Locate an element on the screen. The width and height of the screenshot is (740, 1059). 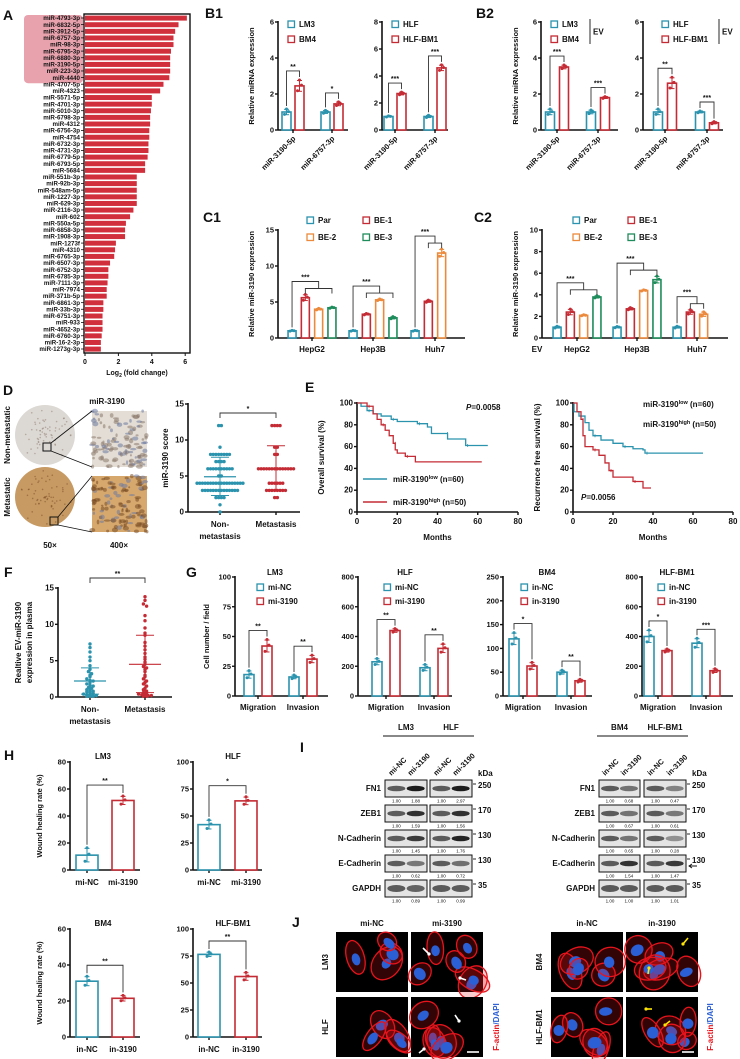
cell is located at coordinates (608, 1011).